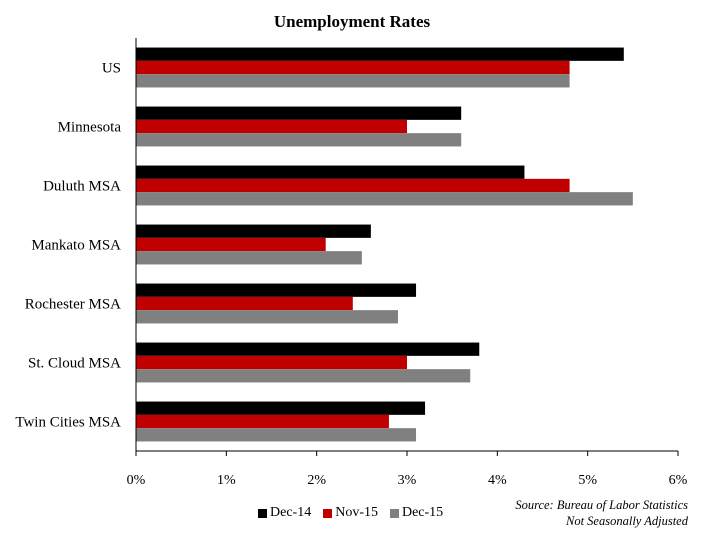 This screenshot has width=704, height=545. What do you see at coordinates (497, 480) in the screenshot?
I see `x-tick-label: 4%` at bounding box center [497, 480].